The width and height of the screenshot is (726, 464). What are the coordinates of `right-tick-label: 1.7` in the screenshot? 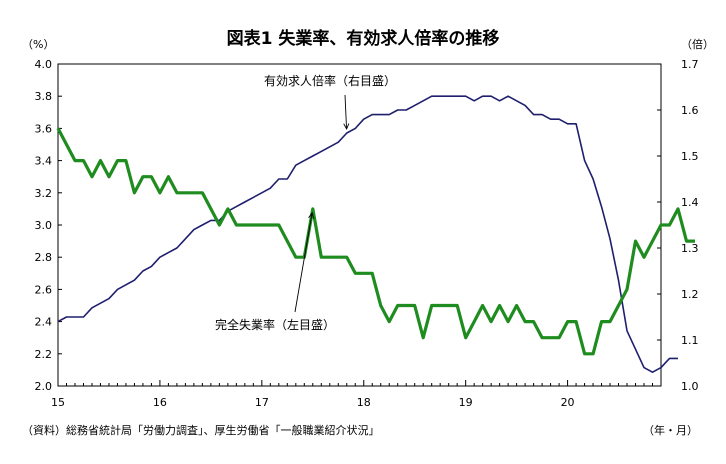 It's located at (690, 64).